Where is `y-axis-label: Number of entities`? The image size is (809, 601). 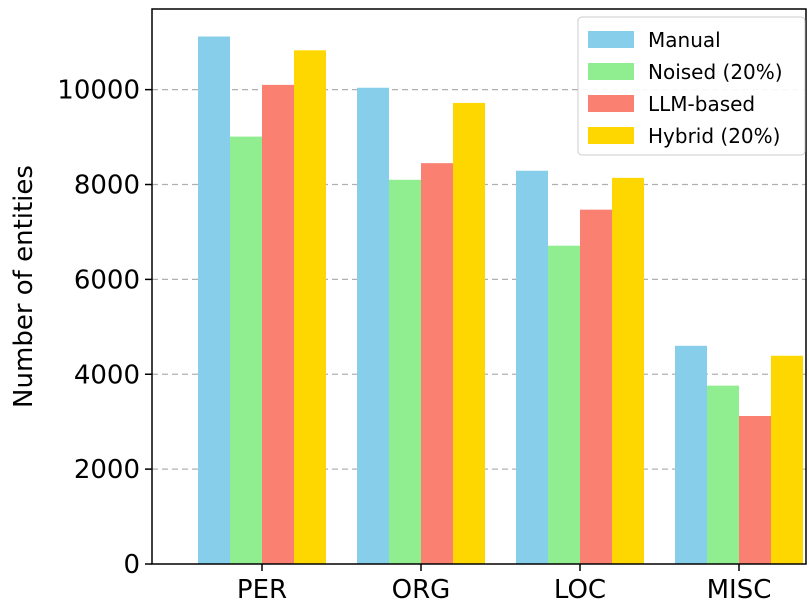 y-axis-label: Number of entities is located at coordinates (24, 286).